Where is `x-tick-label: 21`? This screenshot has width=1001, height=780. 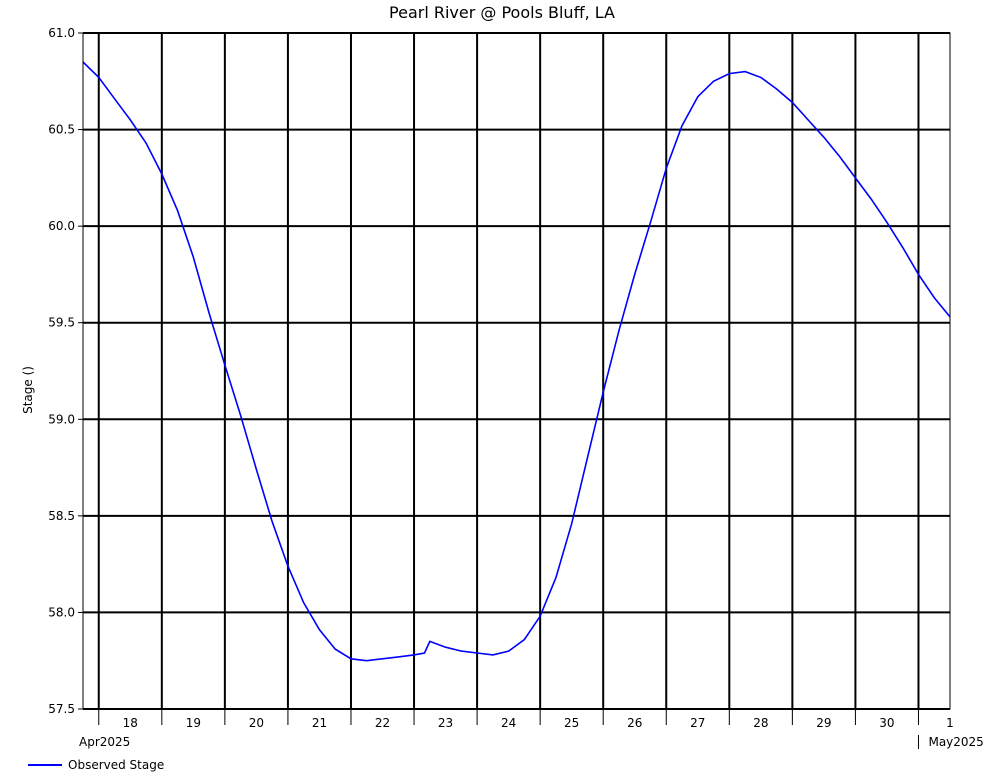 x-tick-label: 21 is located at coordinates (319, 723).